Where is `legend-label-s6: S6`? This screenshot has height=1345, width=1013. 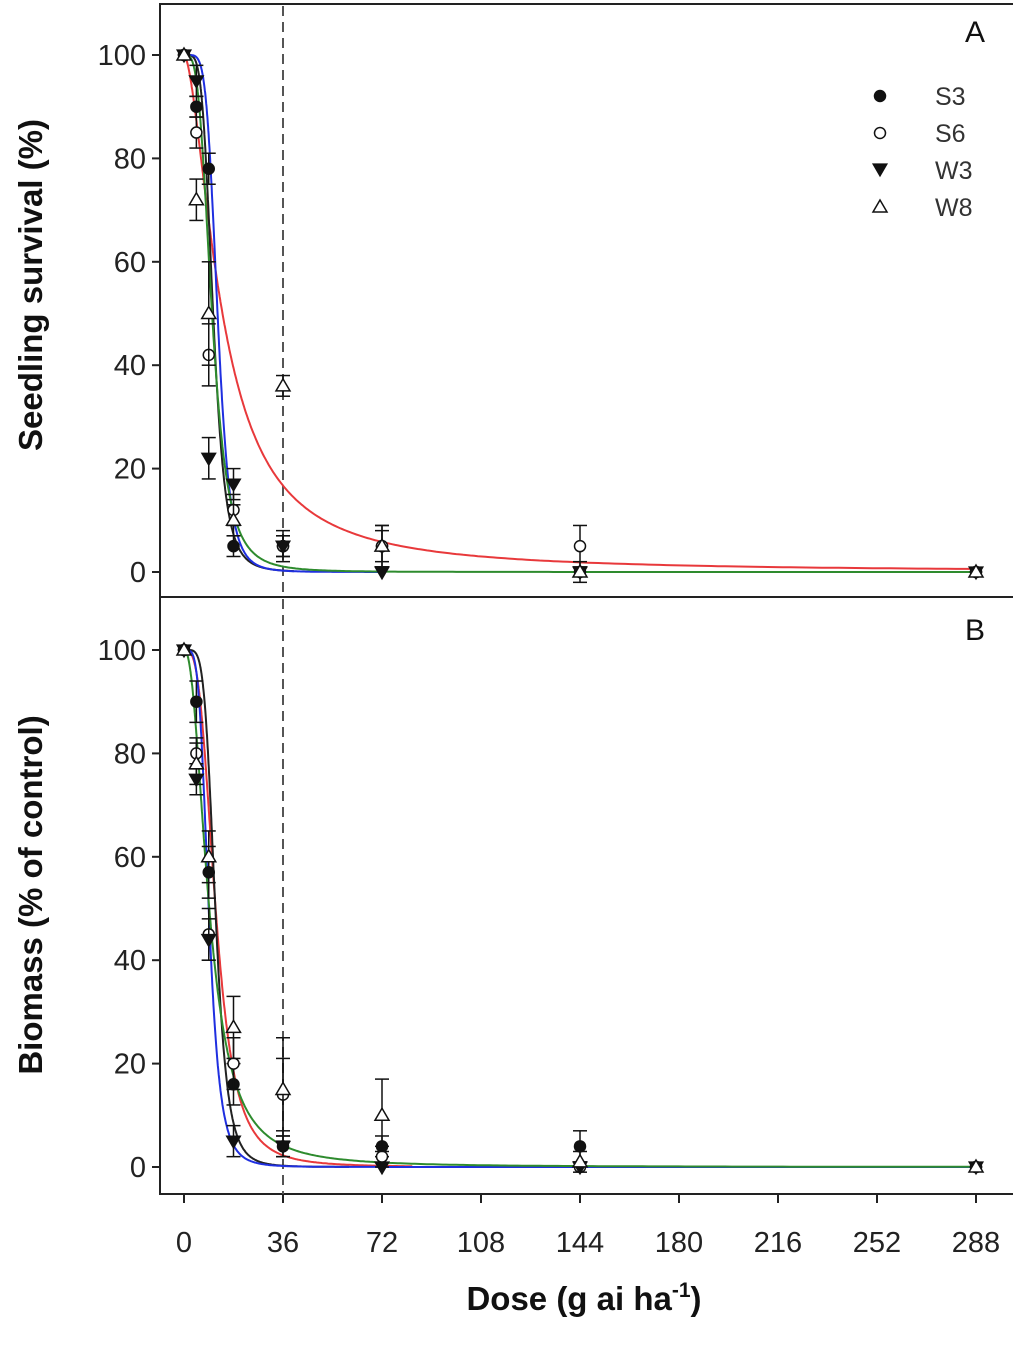
legend-label-s6: S6 is located at coordinates (950, 134).